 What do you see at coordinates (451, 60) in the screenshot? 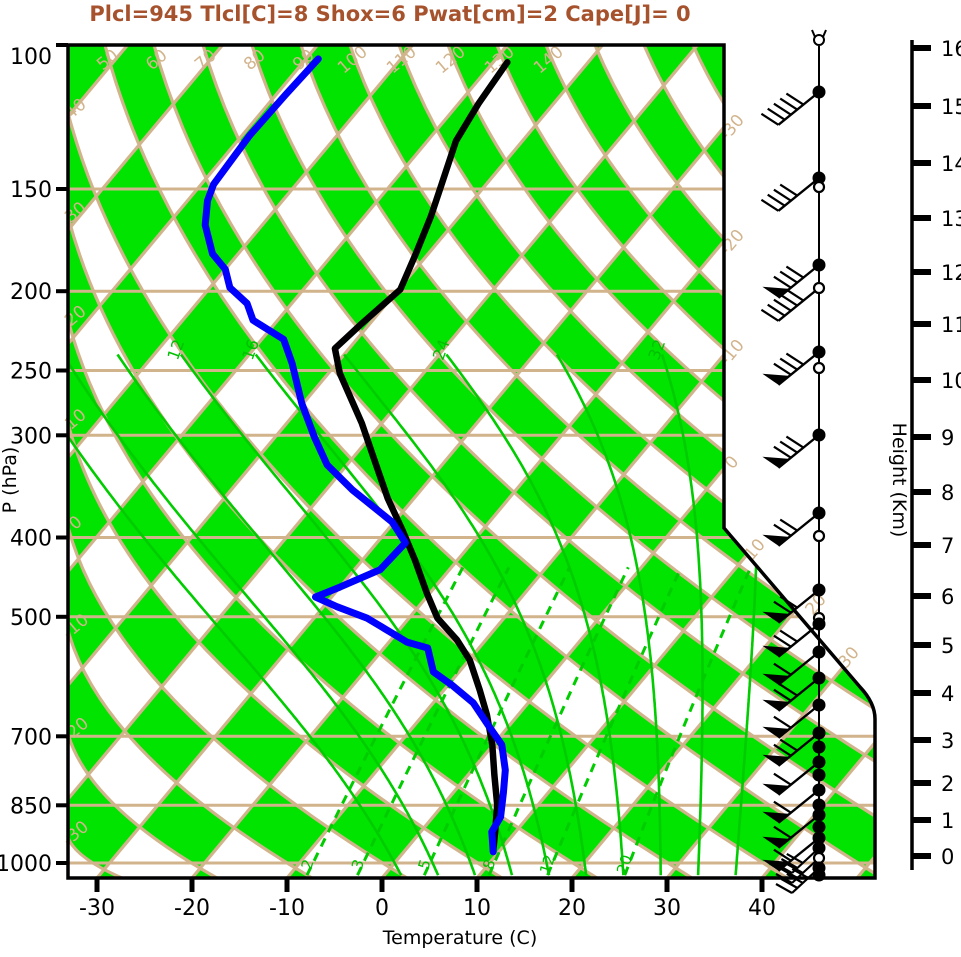
I see `dry-adiabat-label: 120` at bounding box center [451, 60].